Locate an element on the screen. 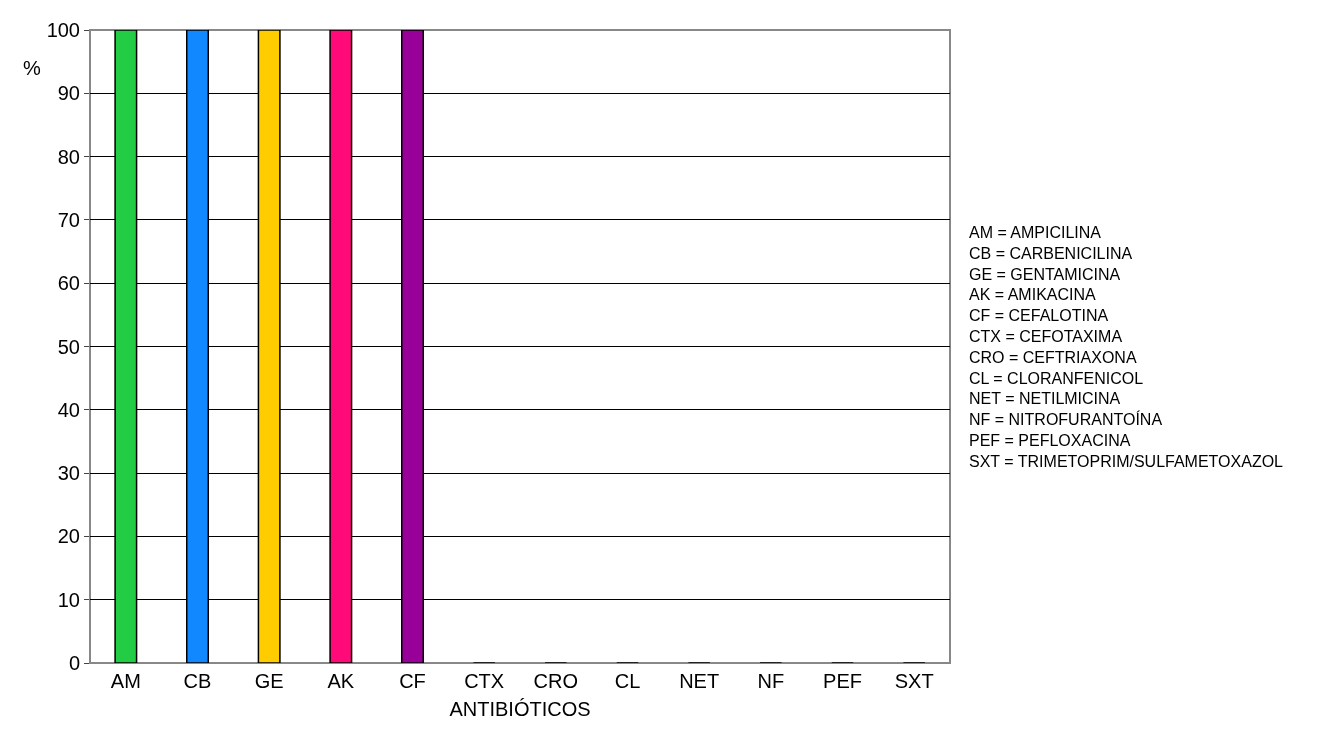 Image resolution: width=1326 pixels, height=747 pixels. x-tick-label: GE is located at coordinates (269, 681).